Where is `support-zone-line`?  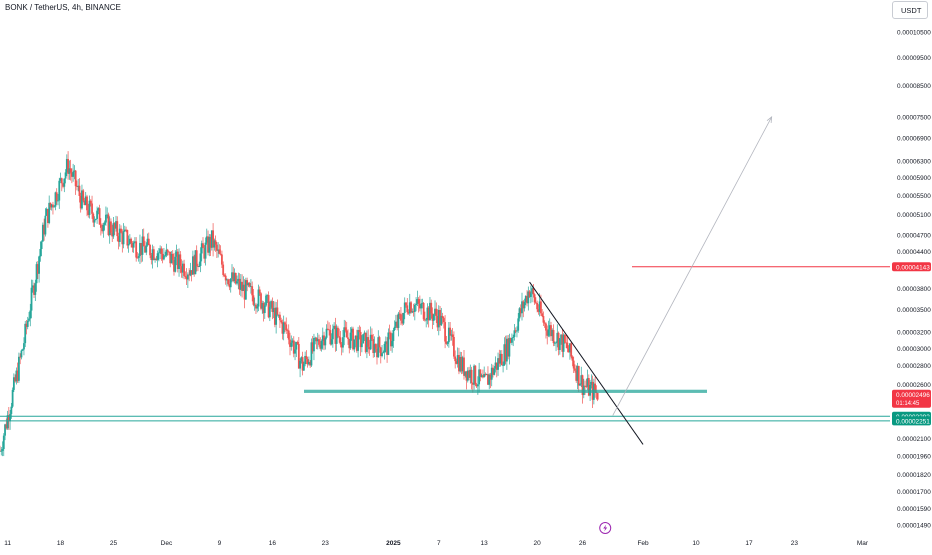 support-zone-line is located at coordinates (505, 391).